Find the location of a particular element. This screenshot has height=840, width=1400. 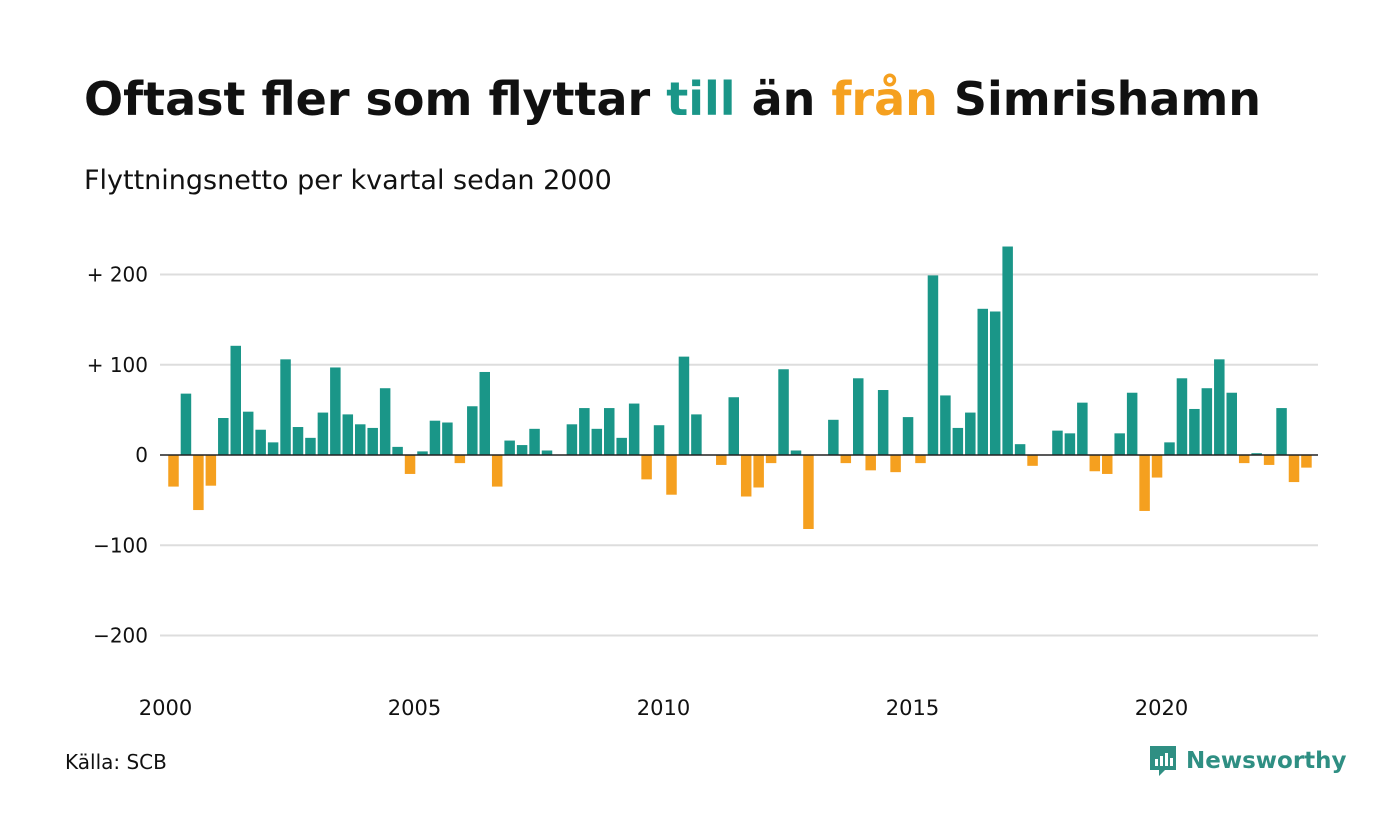

y-tick-label: −100 is located at coordinates (120, 545).